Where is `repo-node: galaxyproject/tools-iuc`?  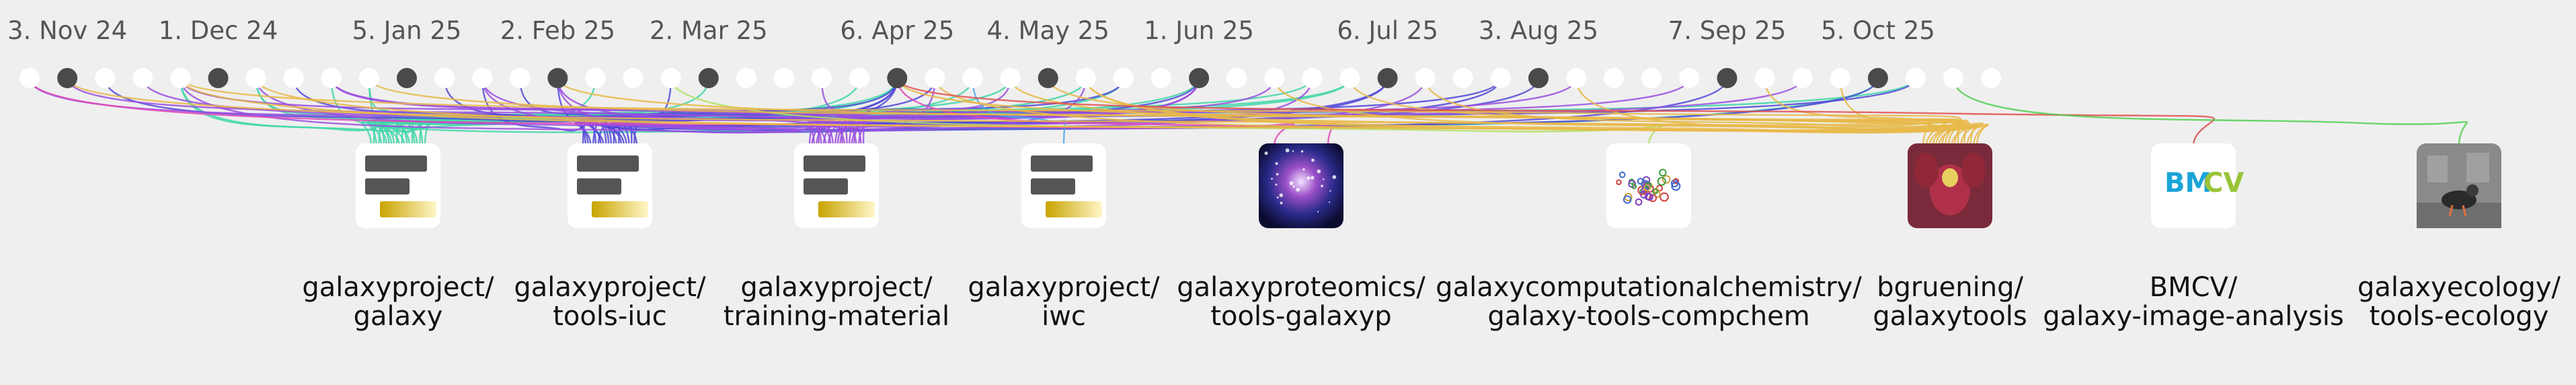 repo-node: galaxyproject/tools-iuc is located at coordinates (610, 238).